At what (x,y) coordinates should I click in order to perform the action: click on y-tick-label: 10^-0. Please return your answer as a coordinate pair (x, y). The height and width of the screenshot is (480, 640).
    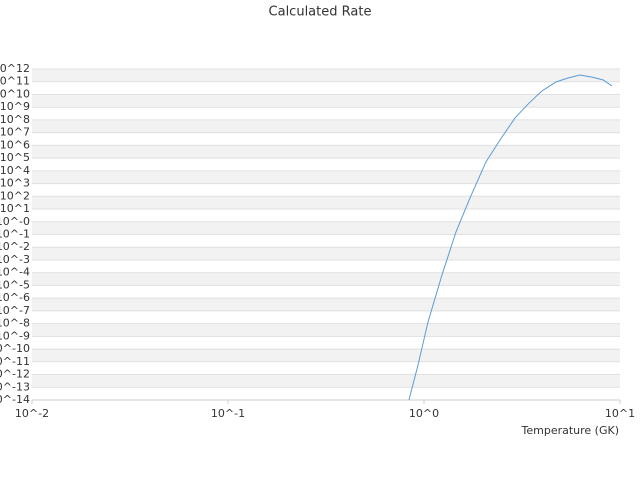
    Looking at the image, I should click on (15, 221).